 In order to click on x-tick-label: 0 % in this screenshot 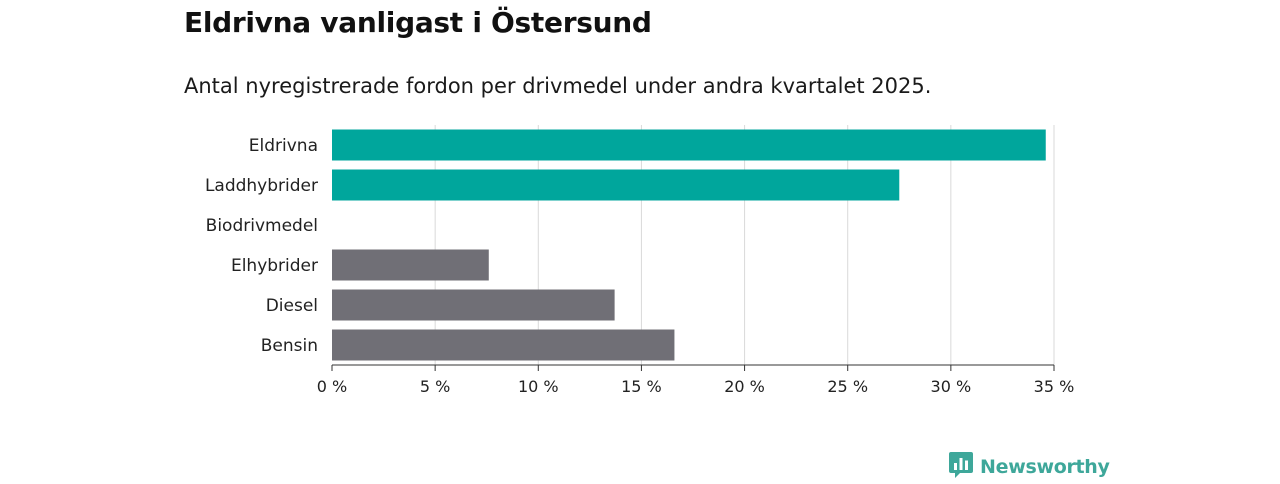, I will do `click(332, 386)`.